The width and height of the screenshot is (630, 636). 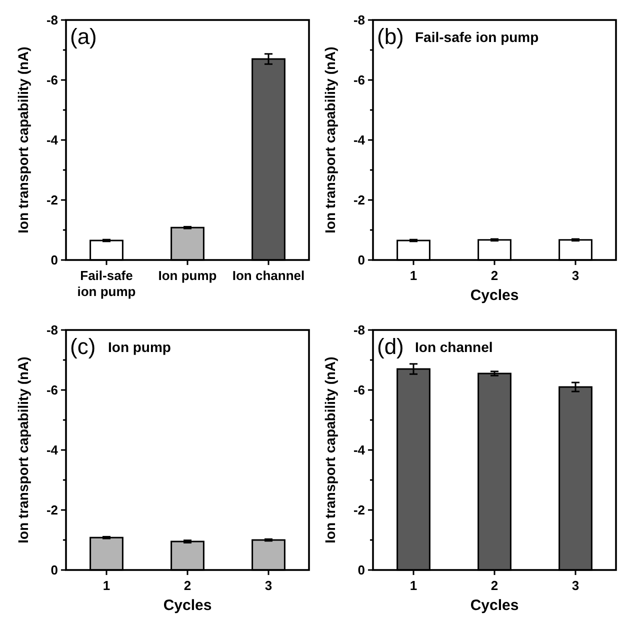 What do you see at coordinates (390, 346) in the screenshot?
I see `chart-title: (d)` at bounding box center [390, 346].